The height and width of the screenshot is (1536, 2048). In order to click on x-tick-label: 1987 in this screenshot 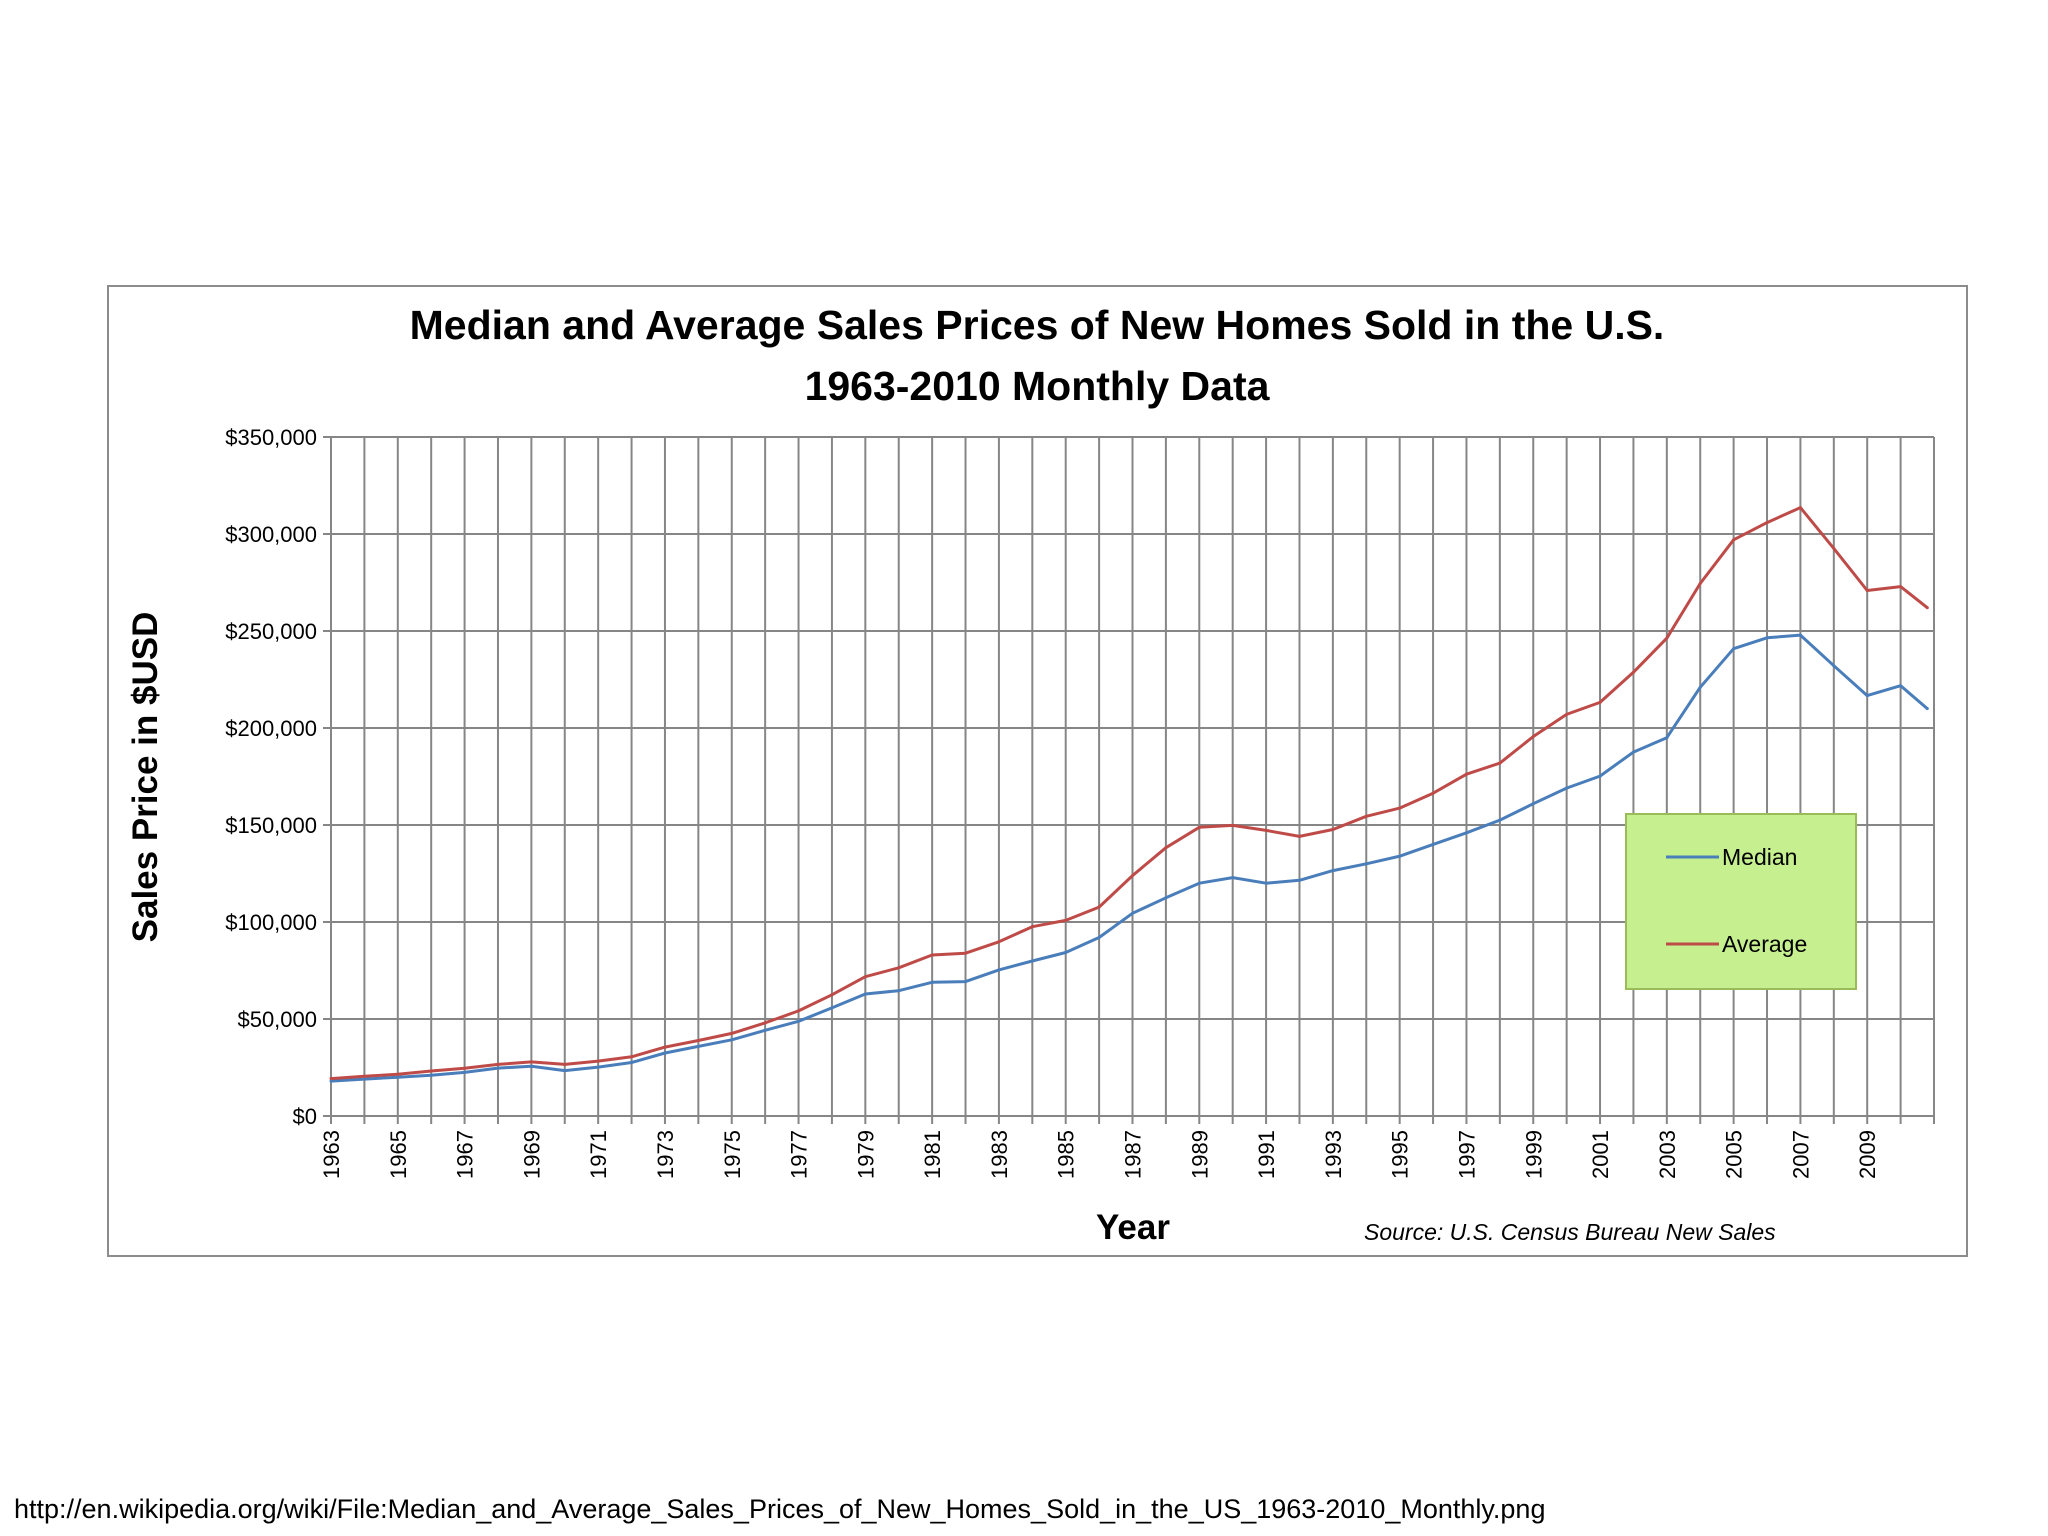, I will do `click(1133, 1154)`.